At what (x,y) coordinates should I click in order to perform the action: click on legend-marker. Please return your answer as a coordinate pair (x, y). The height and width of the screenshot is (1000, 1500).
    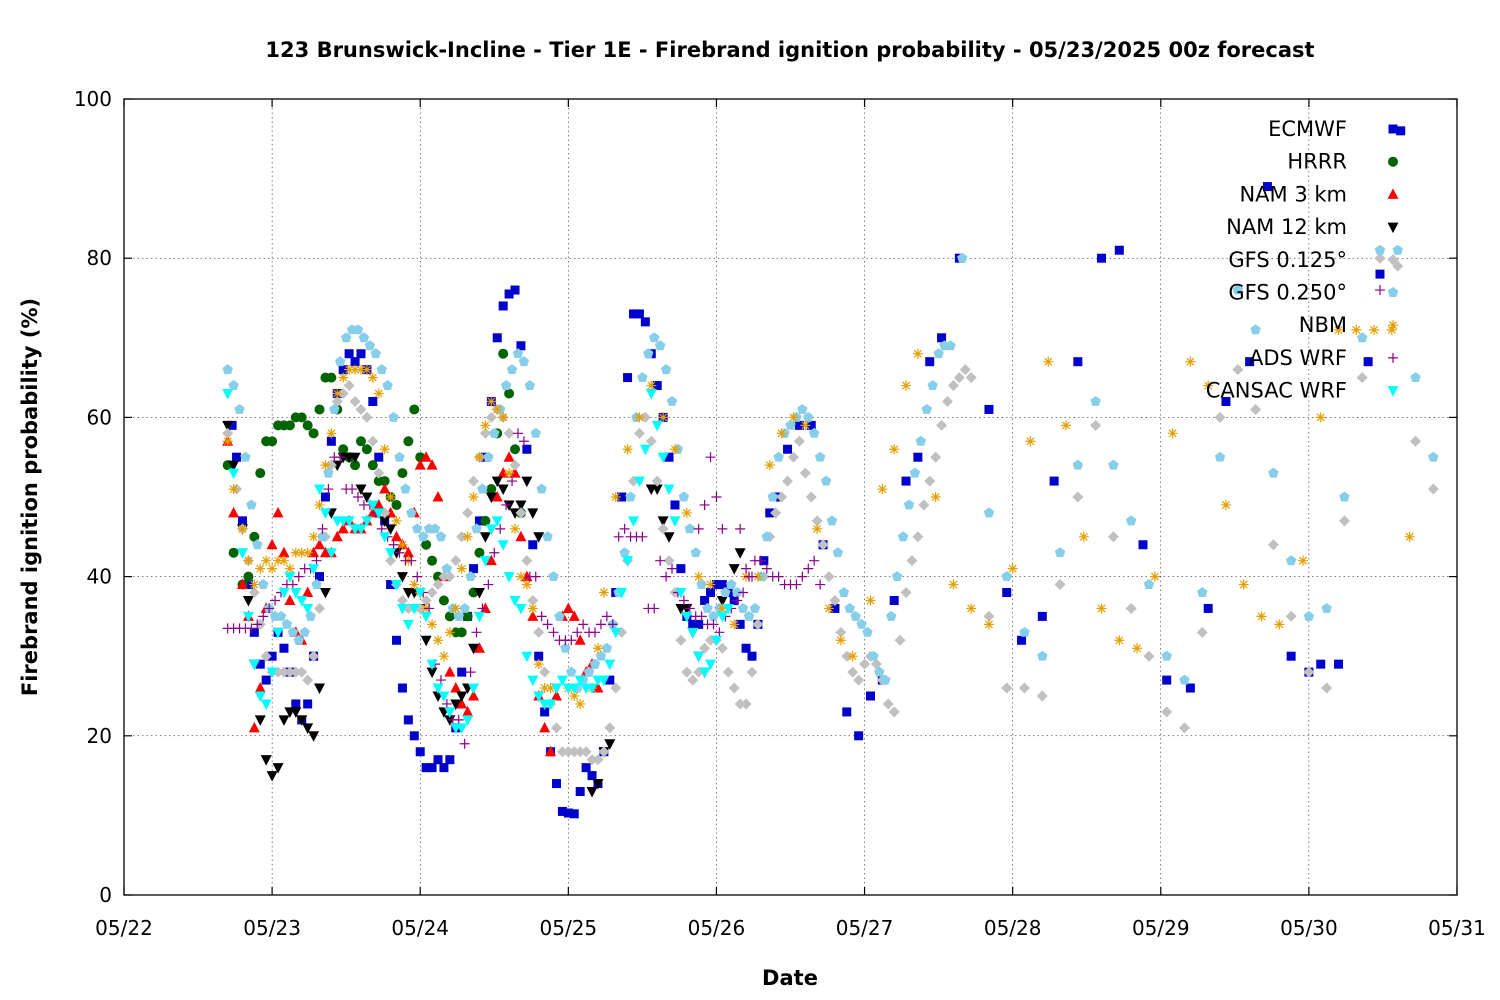
    Looking at the image, I should click on (1393, 228).